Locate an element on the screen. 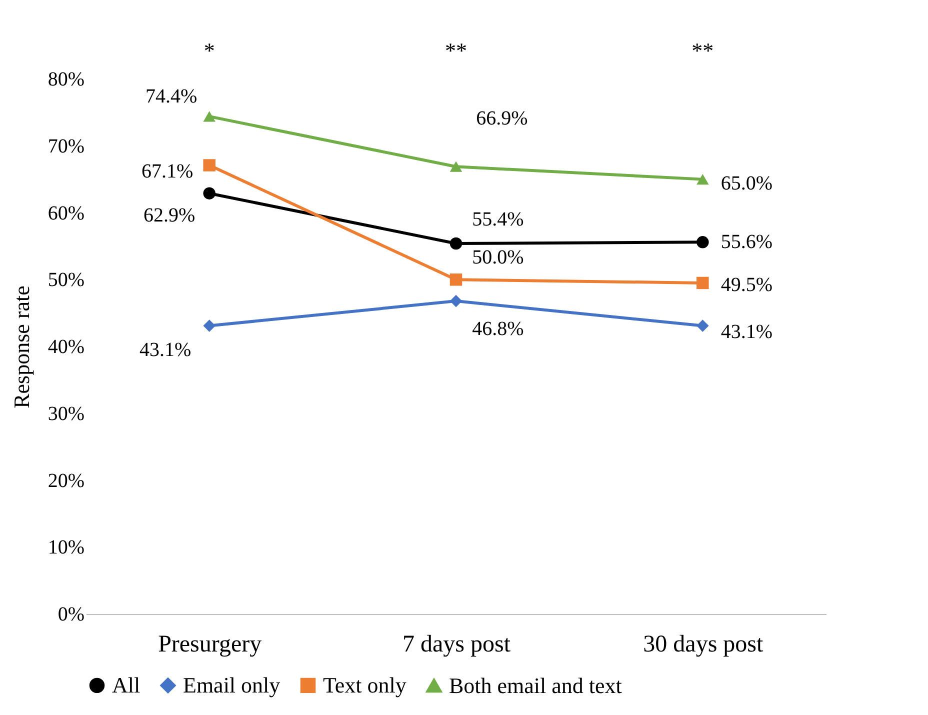 This screenshot has width=928, height=715. legend-label: Text only is located at coordinates (364, 685).